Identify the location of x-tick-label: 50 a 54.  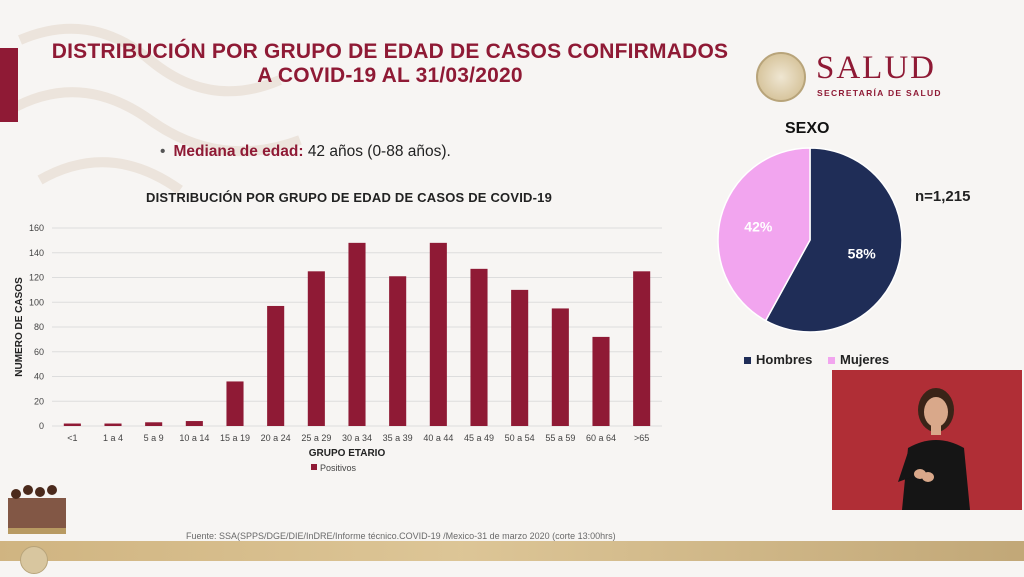
(520, 438).